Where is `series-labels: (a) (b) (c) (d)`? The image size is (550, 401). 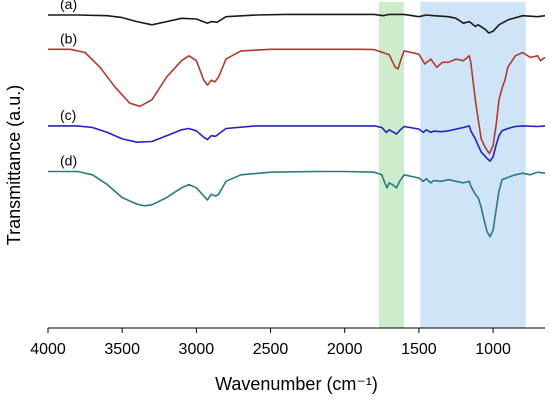 series-labels: (a) (b) (c) (d) is located at coordinates (68, 84).